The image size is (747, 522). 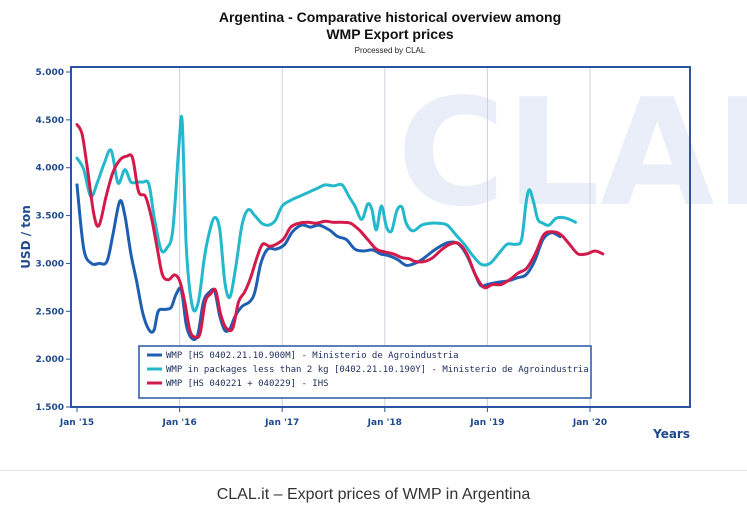 I want to click on y-tick-label: 1.500, so click(x=50, y=408).